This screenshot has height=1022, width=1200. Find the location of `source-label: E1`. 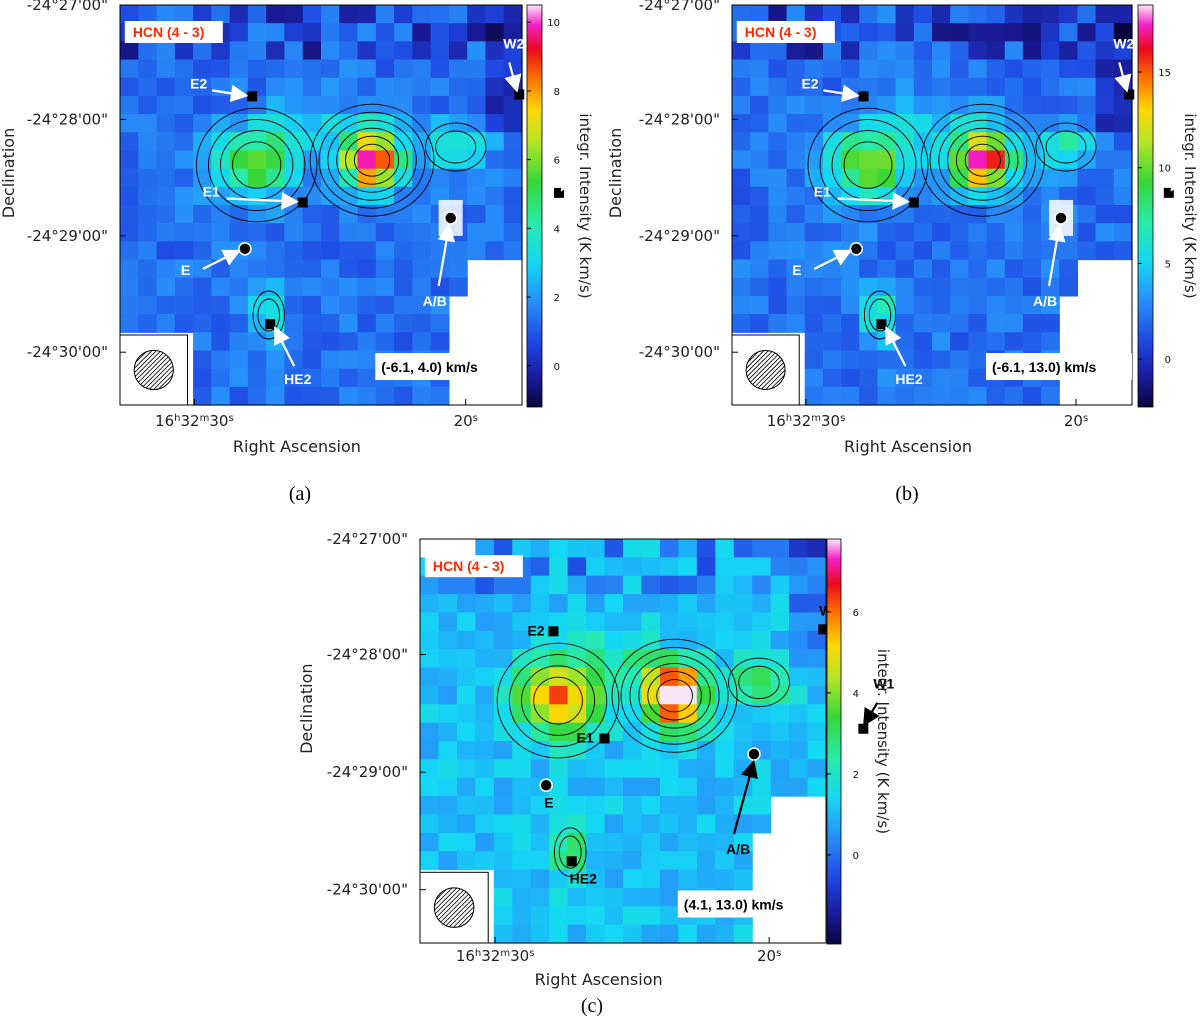

source-label: E1 is located at coordinates (211, 192).